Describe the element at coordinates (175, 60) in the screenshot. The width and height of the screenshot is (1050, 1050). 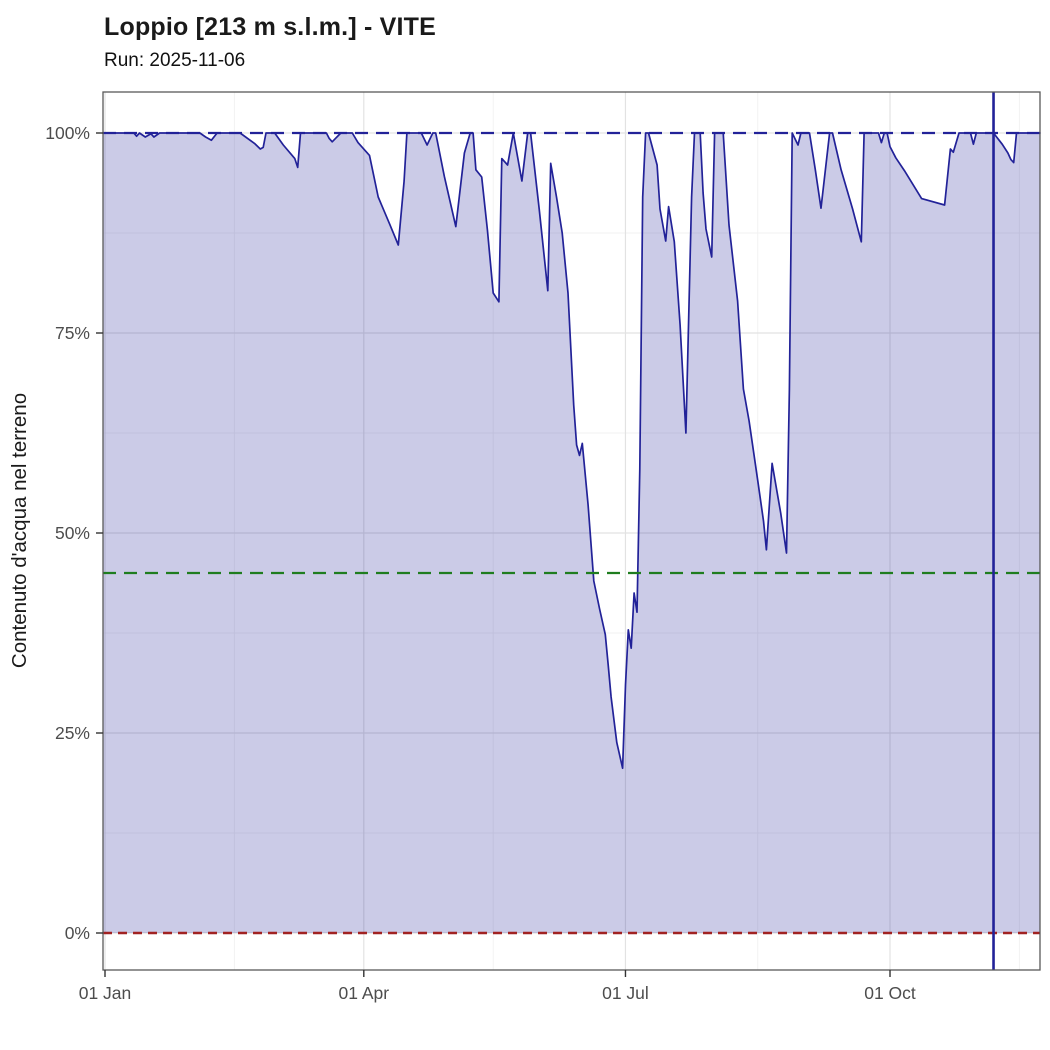
I see `chart-subtitle: Run: 2025-11-06` at that location.